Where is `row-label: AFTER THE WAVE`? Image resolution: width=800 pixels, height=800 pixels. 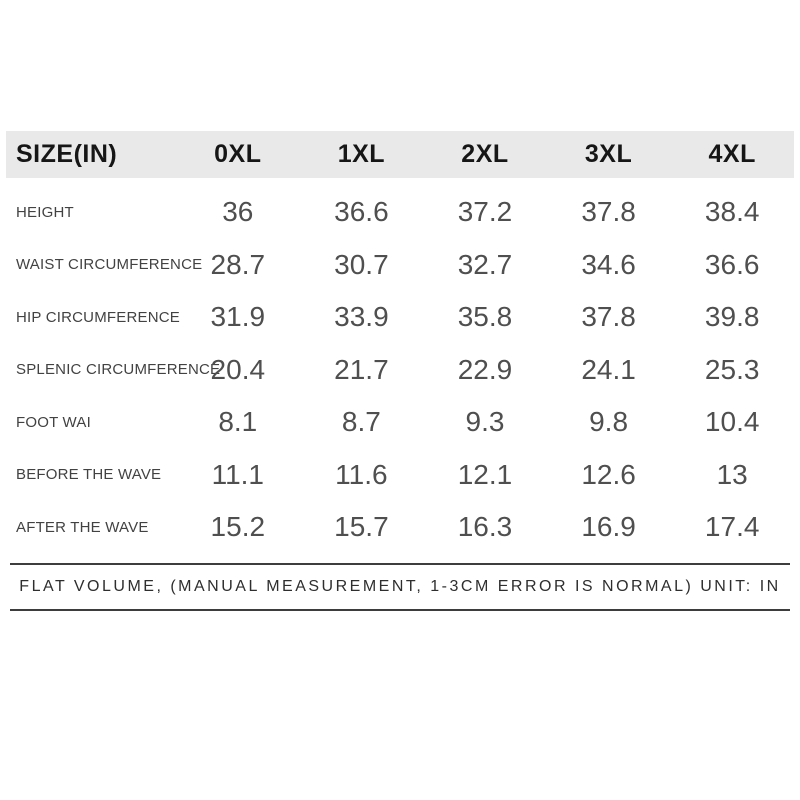
row-label: AFTER THE WAVE is located at coordinates (82, 527).